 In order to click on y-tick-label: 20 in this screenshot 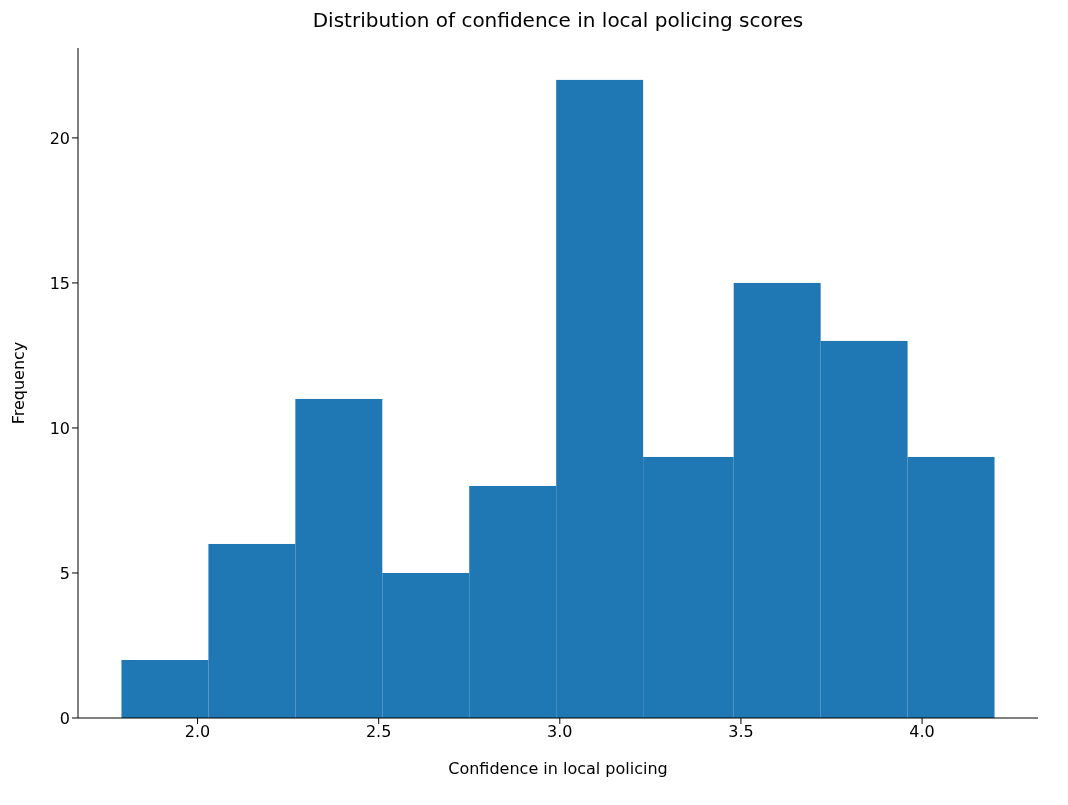, I will do `click(59, 138)`.